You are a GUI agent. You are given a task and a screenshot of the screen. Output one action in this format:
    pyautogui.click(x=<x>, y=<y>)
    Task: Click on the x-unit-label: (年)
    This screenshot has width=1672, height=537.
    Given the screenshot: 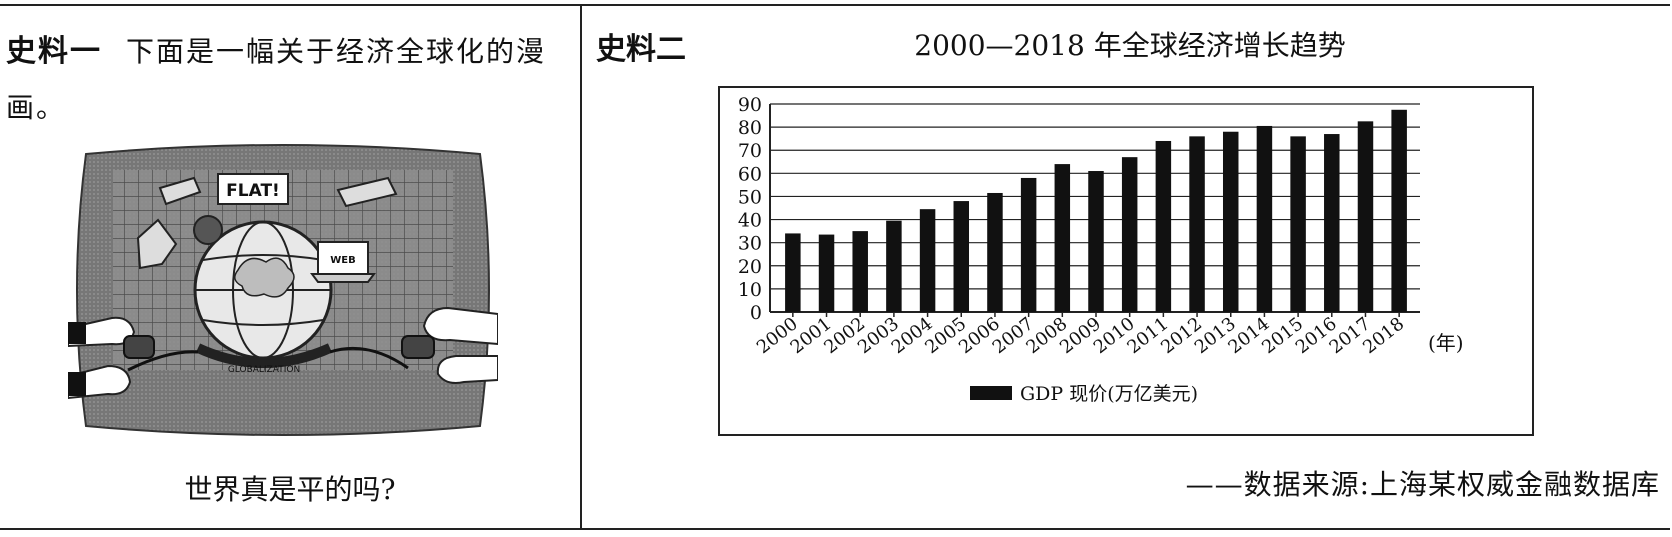 What is the action you would take?
    pyautogui.click(x=1446, y=343)
    